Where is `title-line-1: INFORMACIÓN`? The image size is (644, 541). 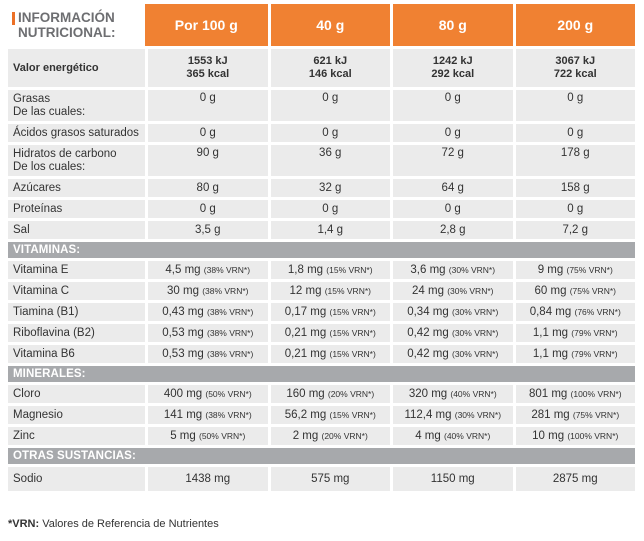 title-line-1: INFORMACIÓN is located at coordinates (66, 17).